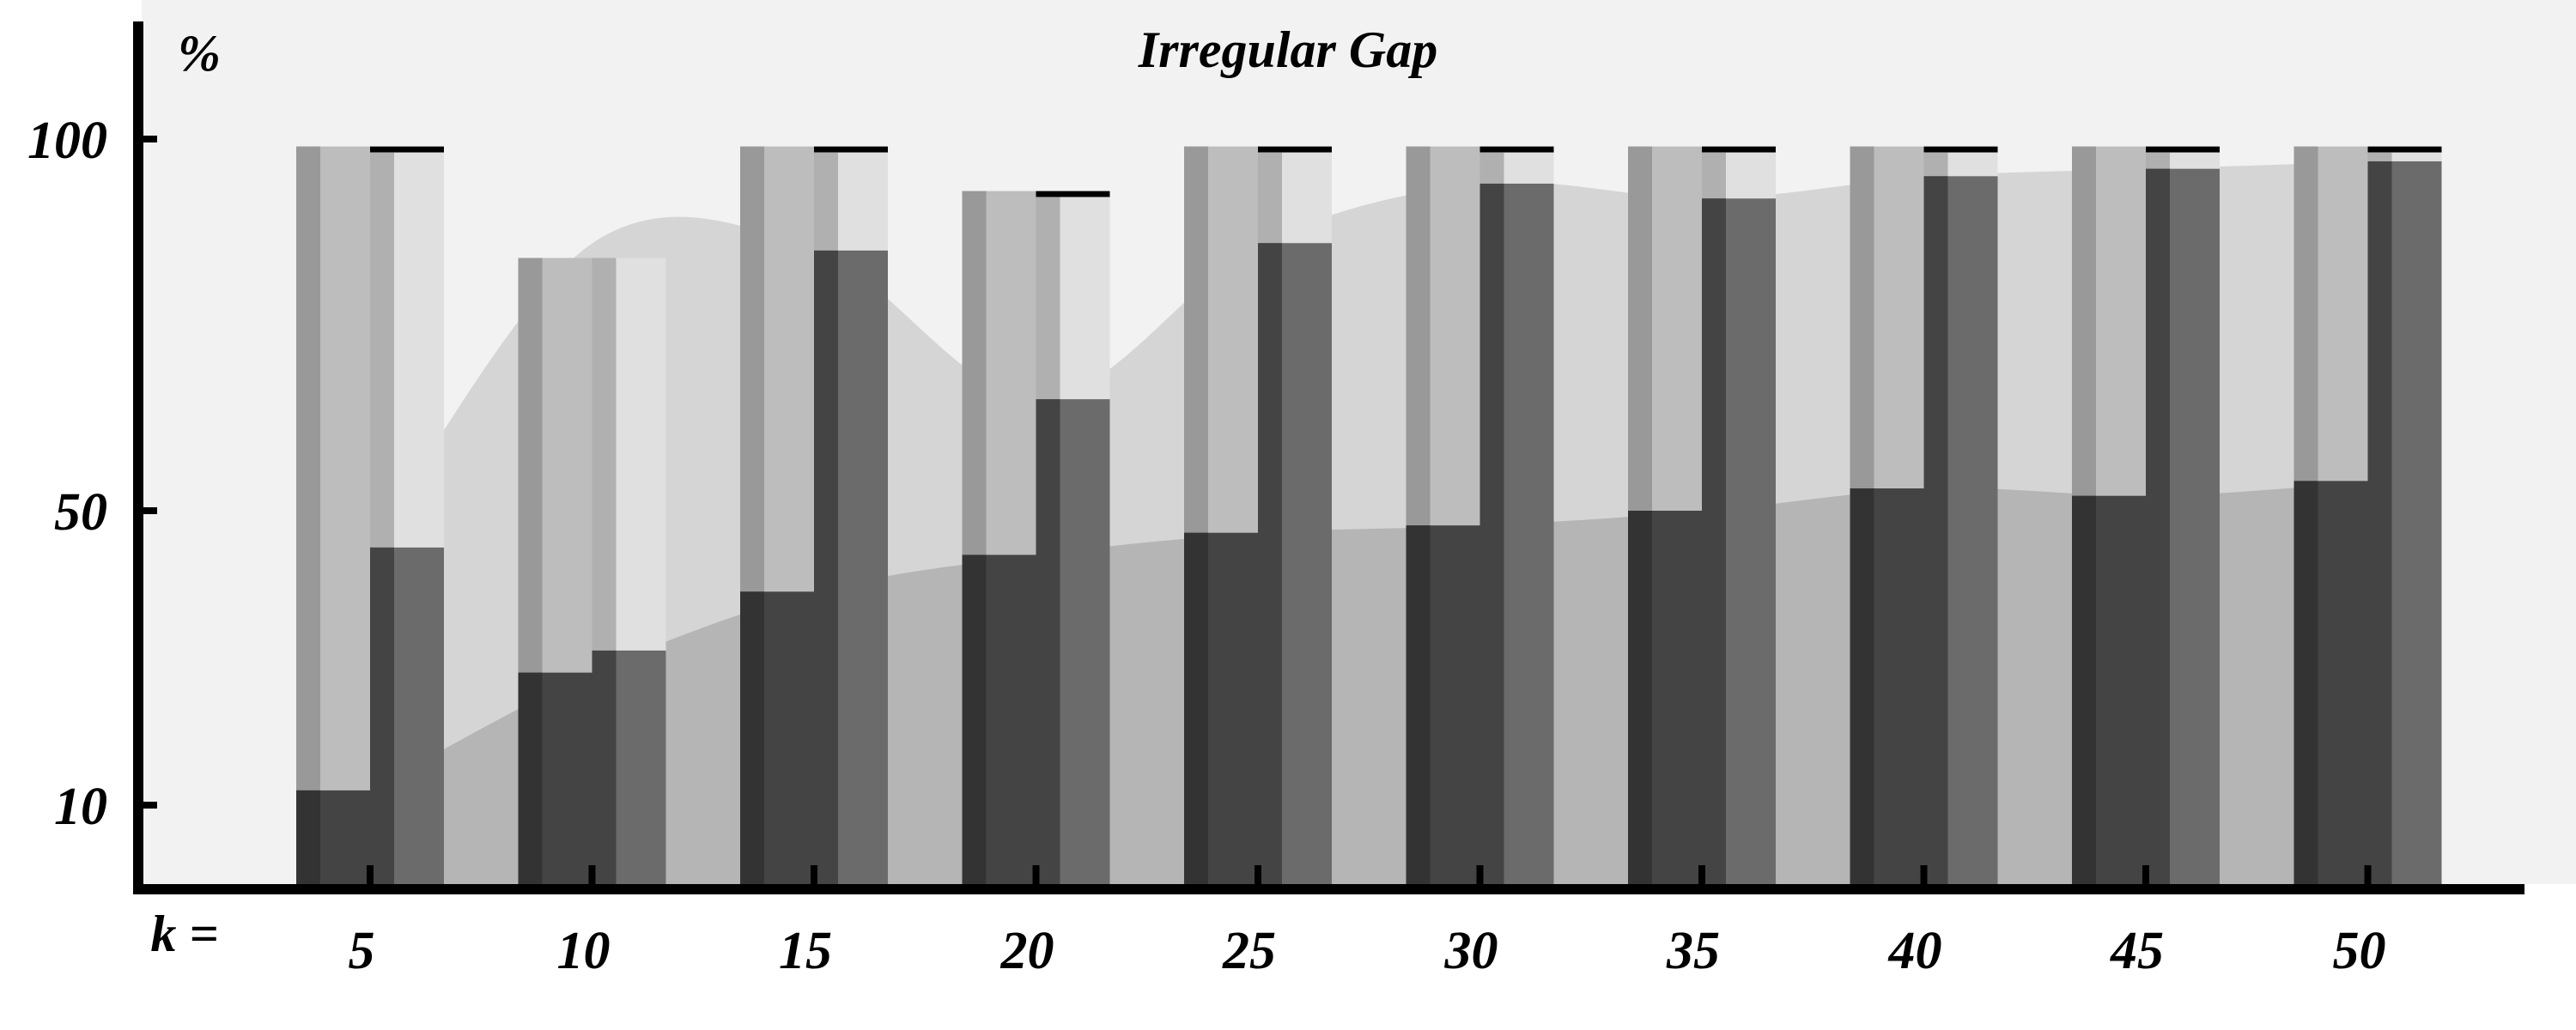 The height and width of the screenshot is (1030, 2576). I want to click on x-axis-label: k =, so click(184, 934).